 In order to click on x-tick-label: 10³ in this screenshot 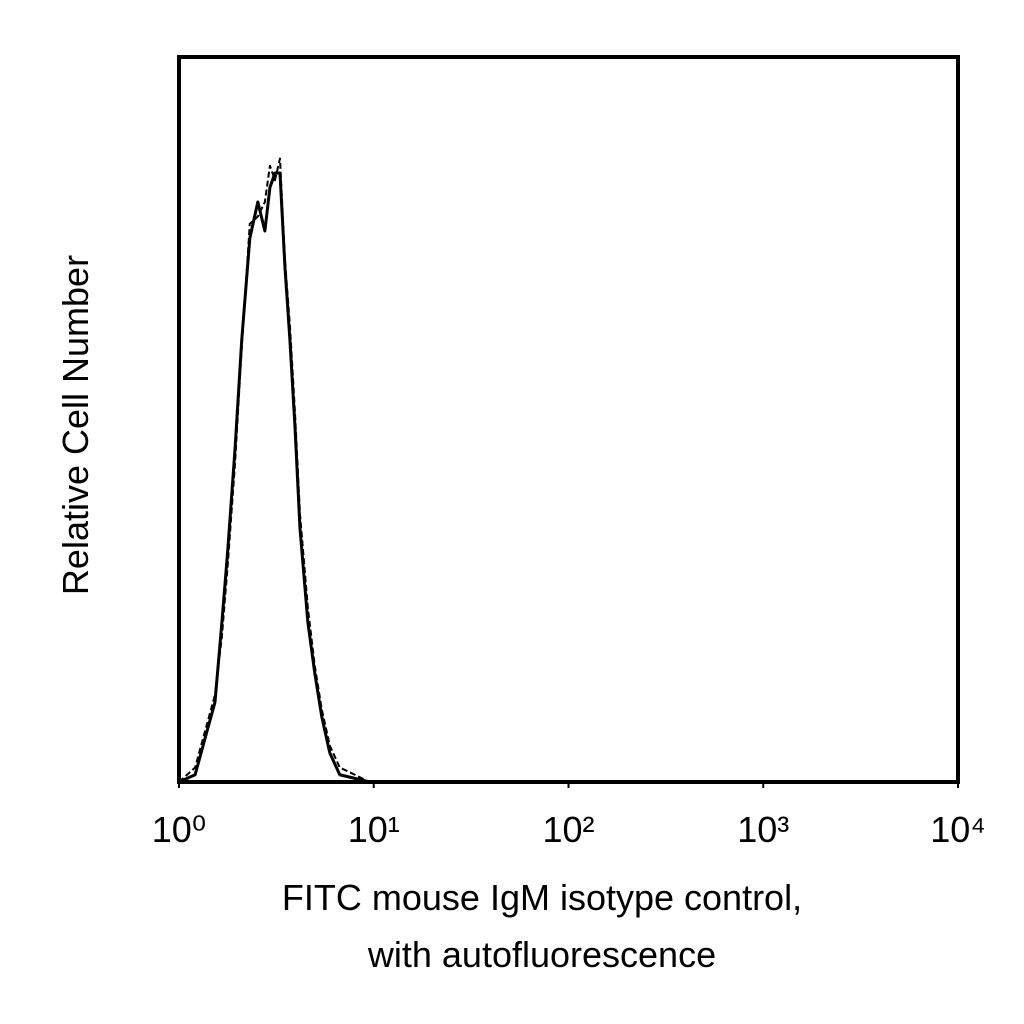, I will do `click(763, 829)`.